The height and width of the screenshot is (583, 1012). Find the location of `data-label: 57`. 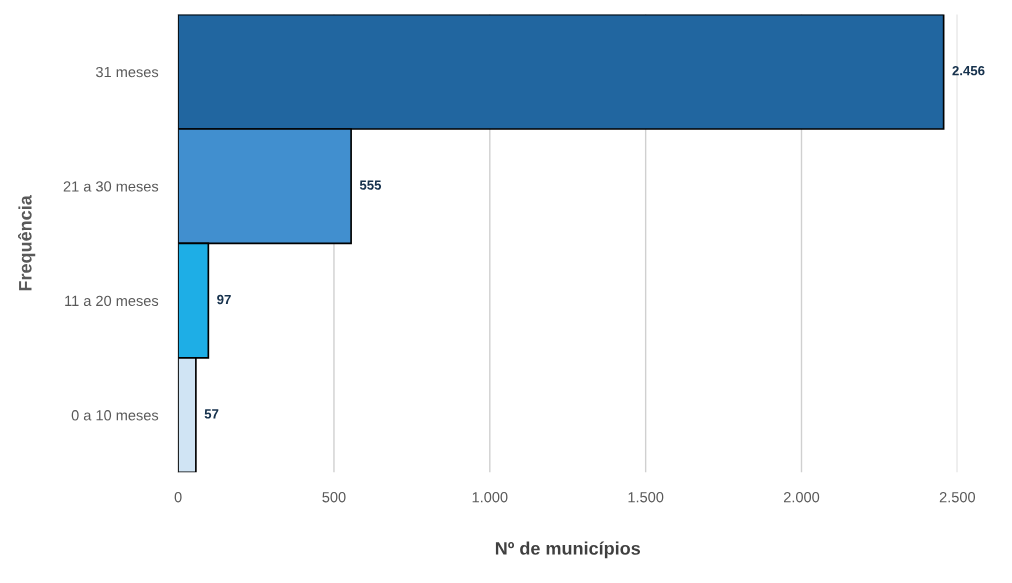

data-label: 57 is located at coordinates (211, 414).